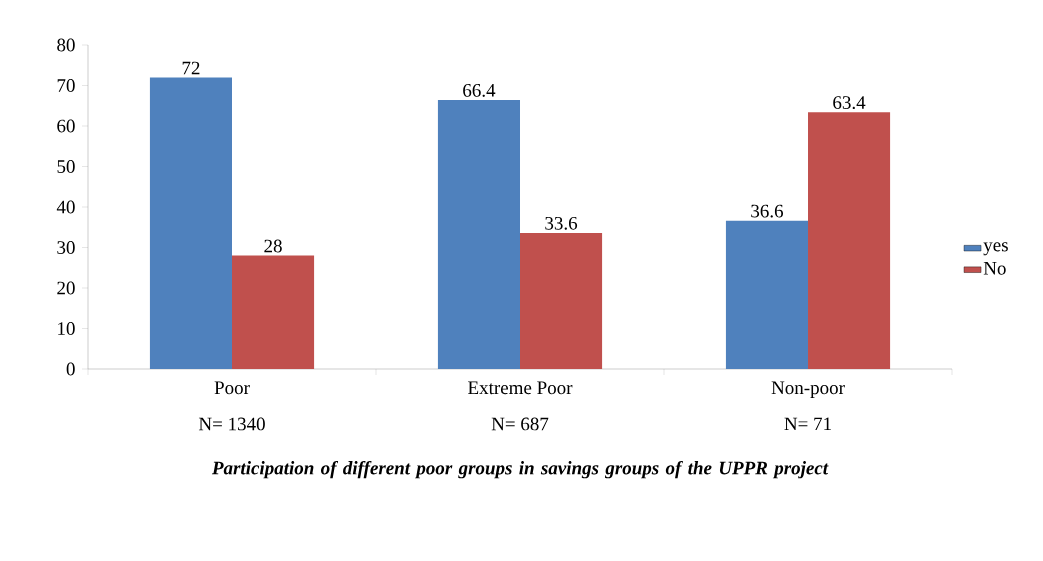 This screenshot has width=1043, height=561. I want to click on text: N= 71, so click(807, 424).